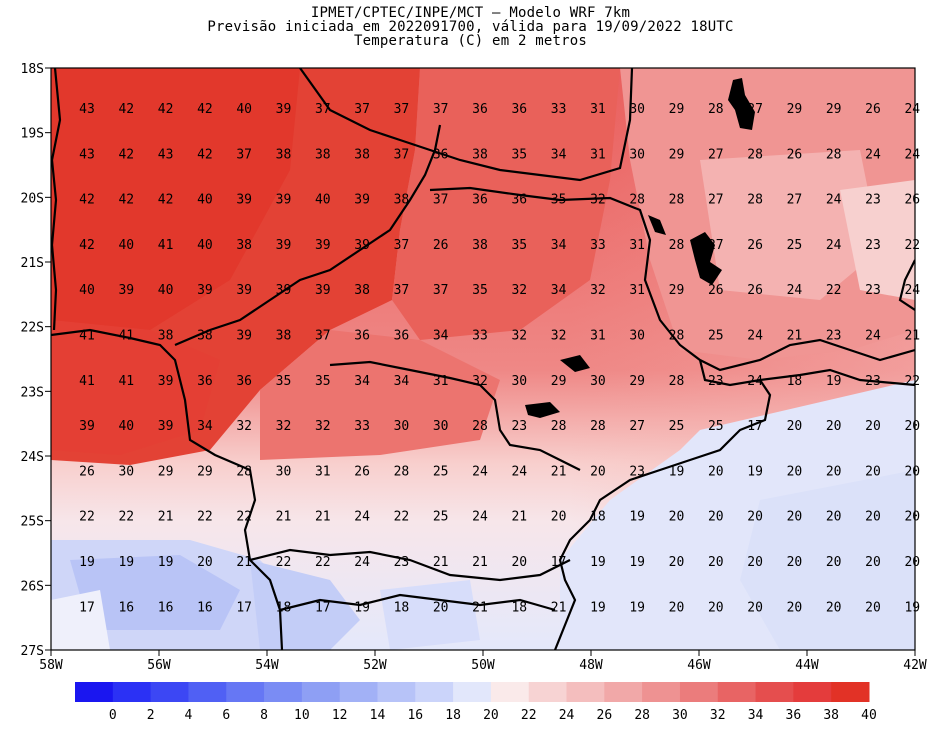  I want to click on latitude-tick-label: 25S, so click(32, 522).